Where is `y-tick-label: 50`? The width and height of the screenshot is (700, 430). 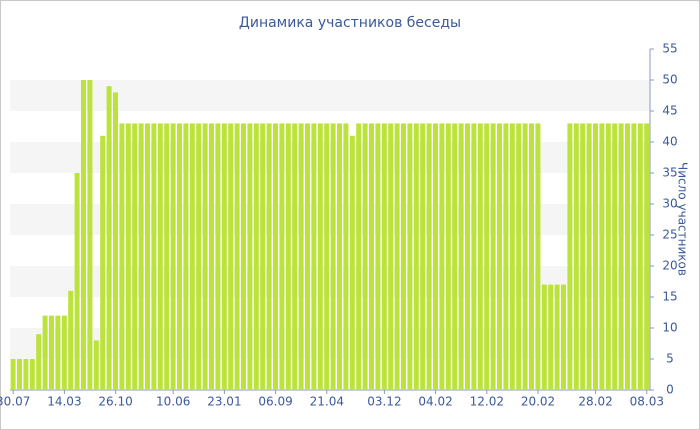 y-tick-label: 50 is located at coordinates (669, 80).